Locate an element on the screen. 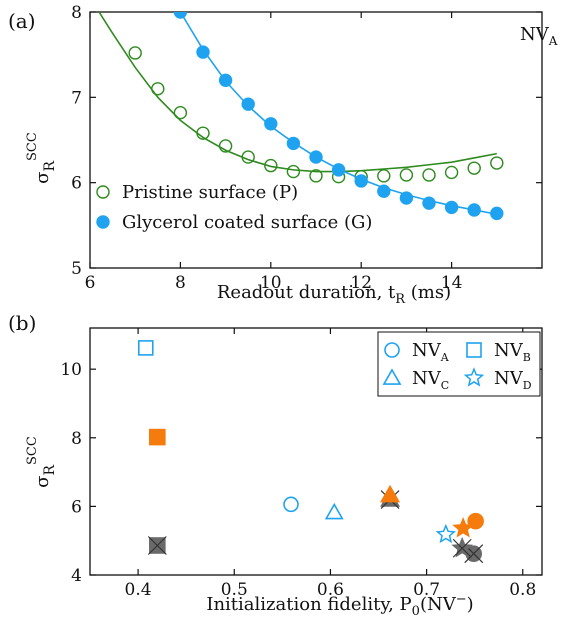 The height and width of the screenshot is (619, 584). panel-a-y-tick-label: 6 is located at coordinates (76, 184).